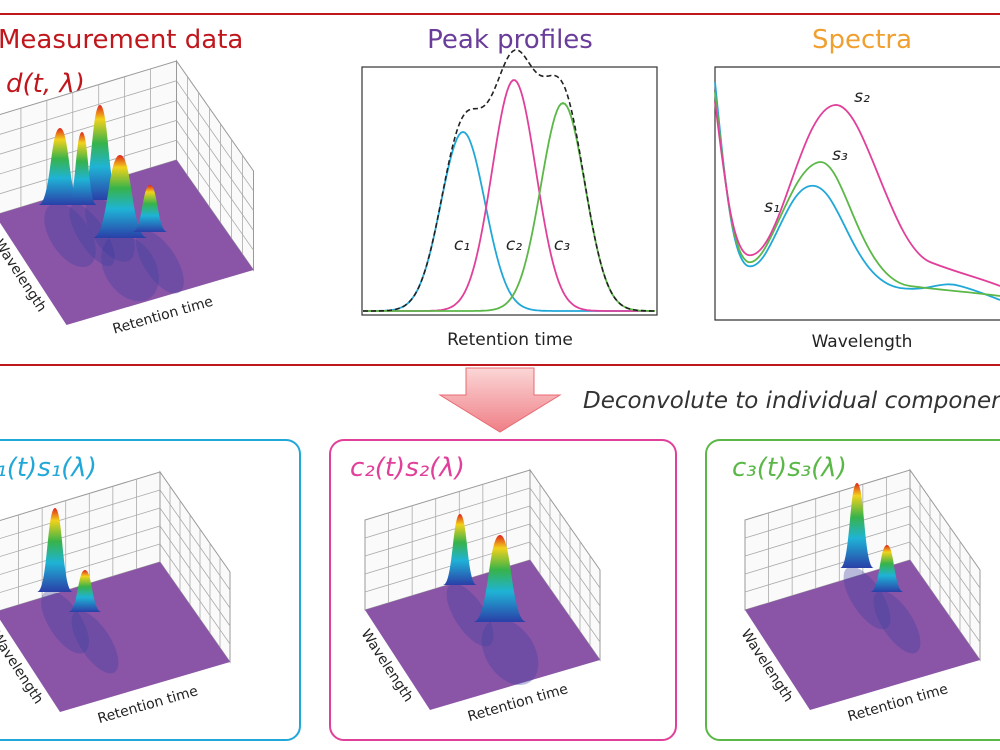  Describe the element at coordinates (562, 245) in the screenshot. I see `curve-label: c₃` at that location.